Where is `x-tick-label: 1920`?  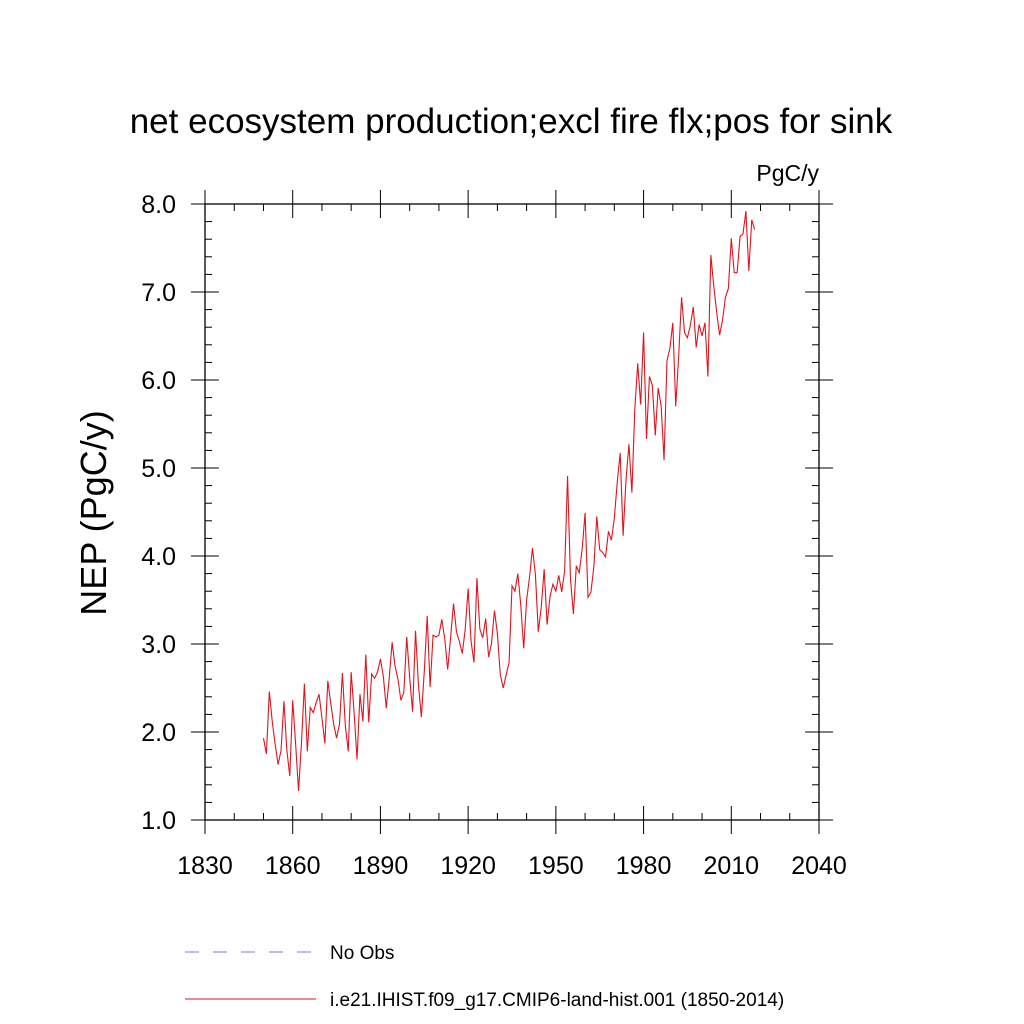
x-tick-label: 1920 is located at coordinates (468, 866).